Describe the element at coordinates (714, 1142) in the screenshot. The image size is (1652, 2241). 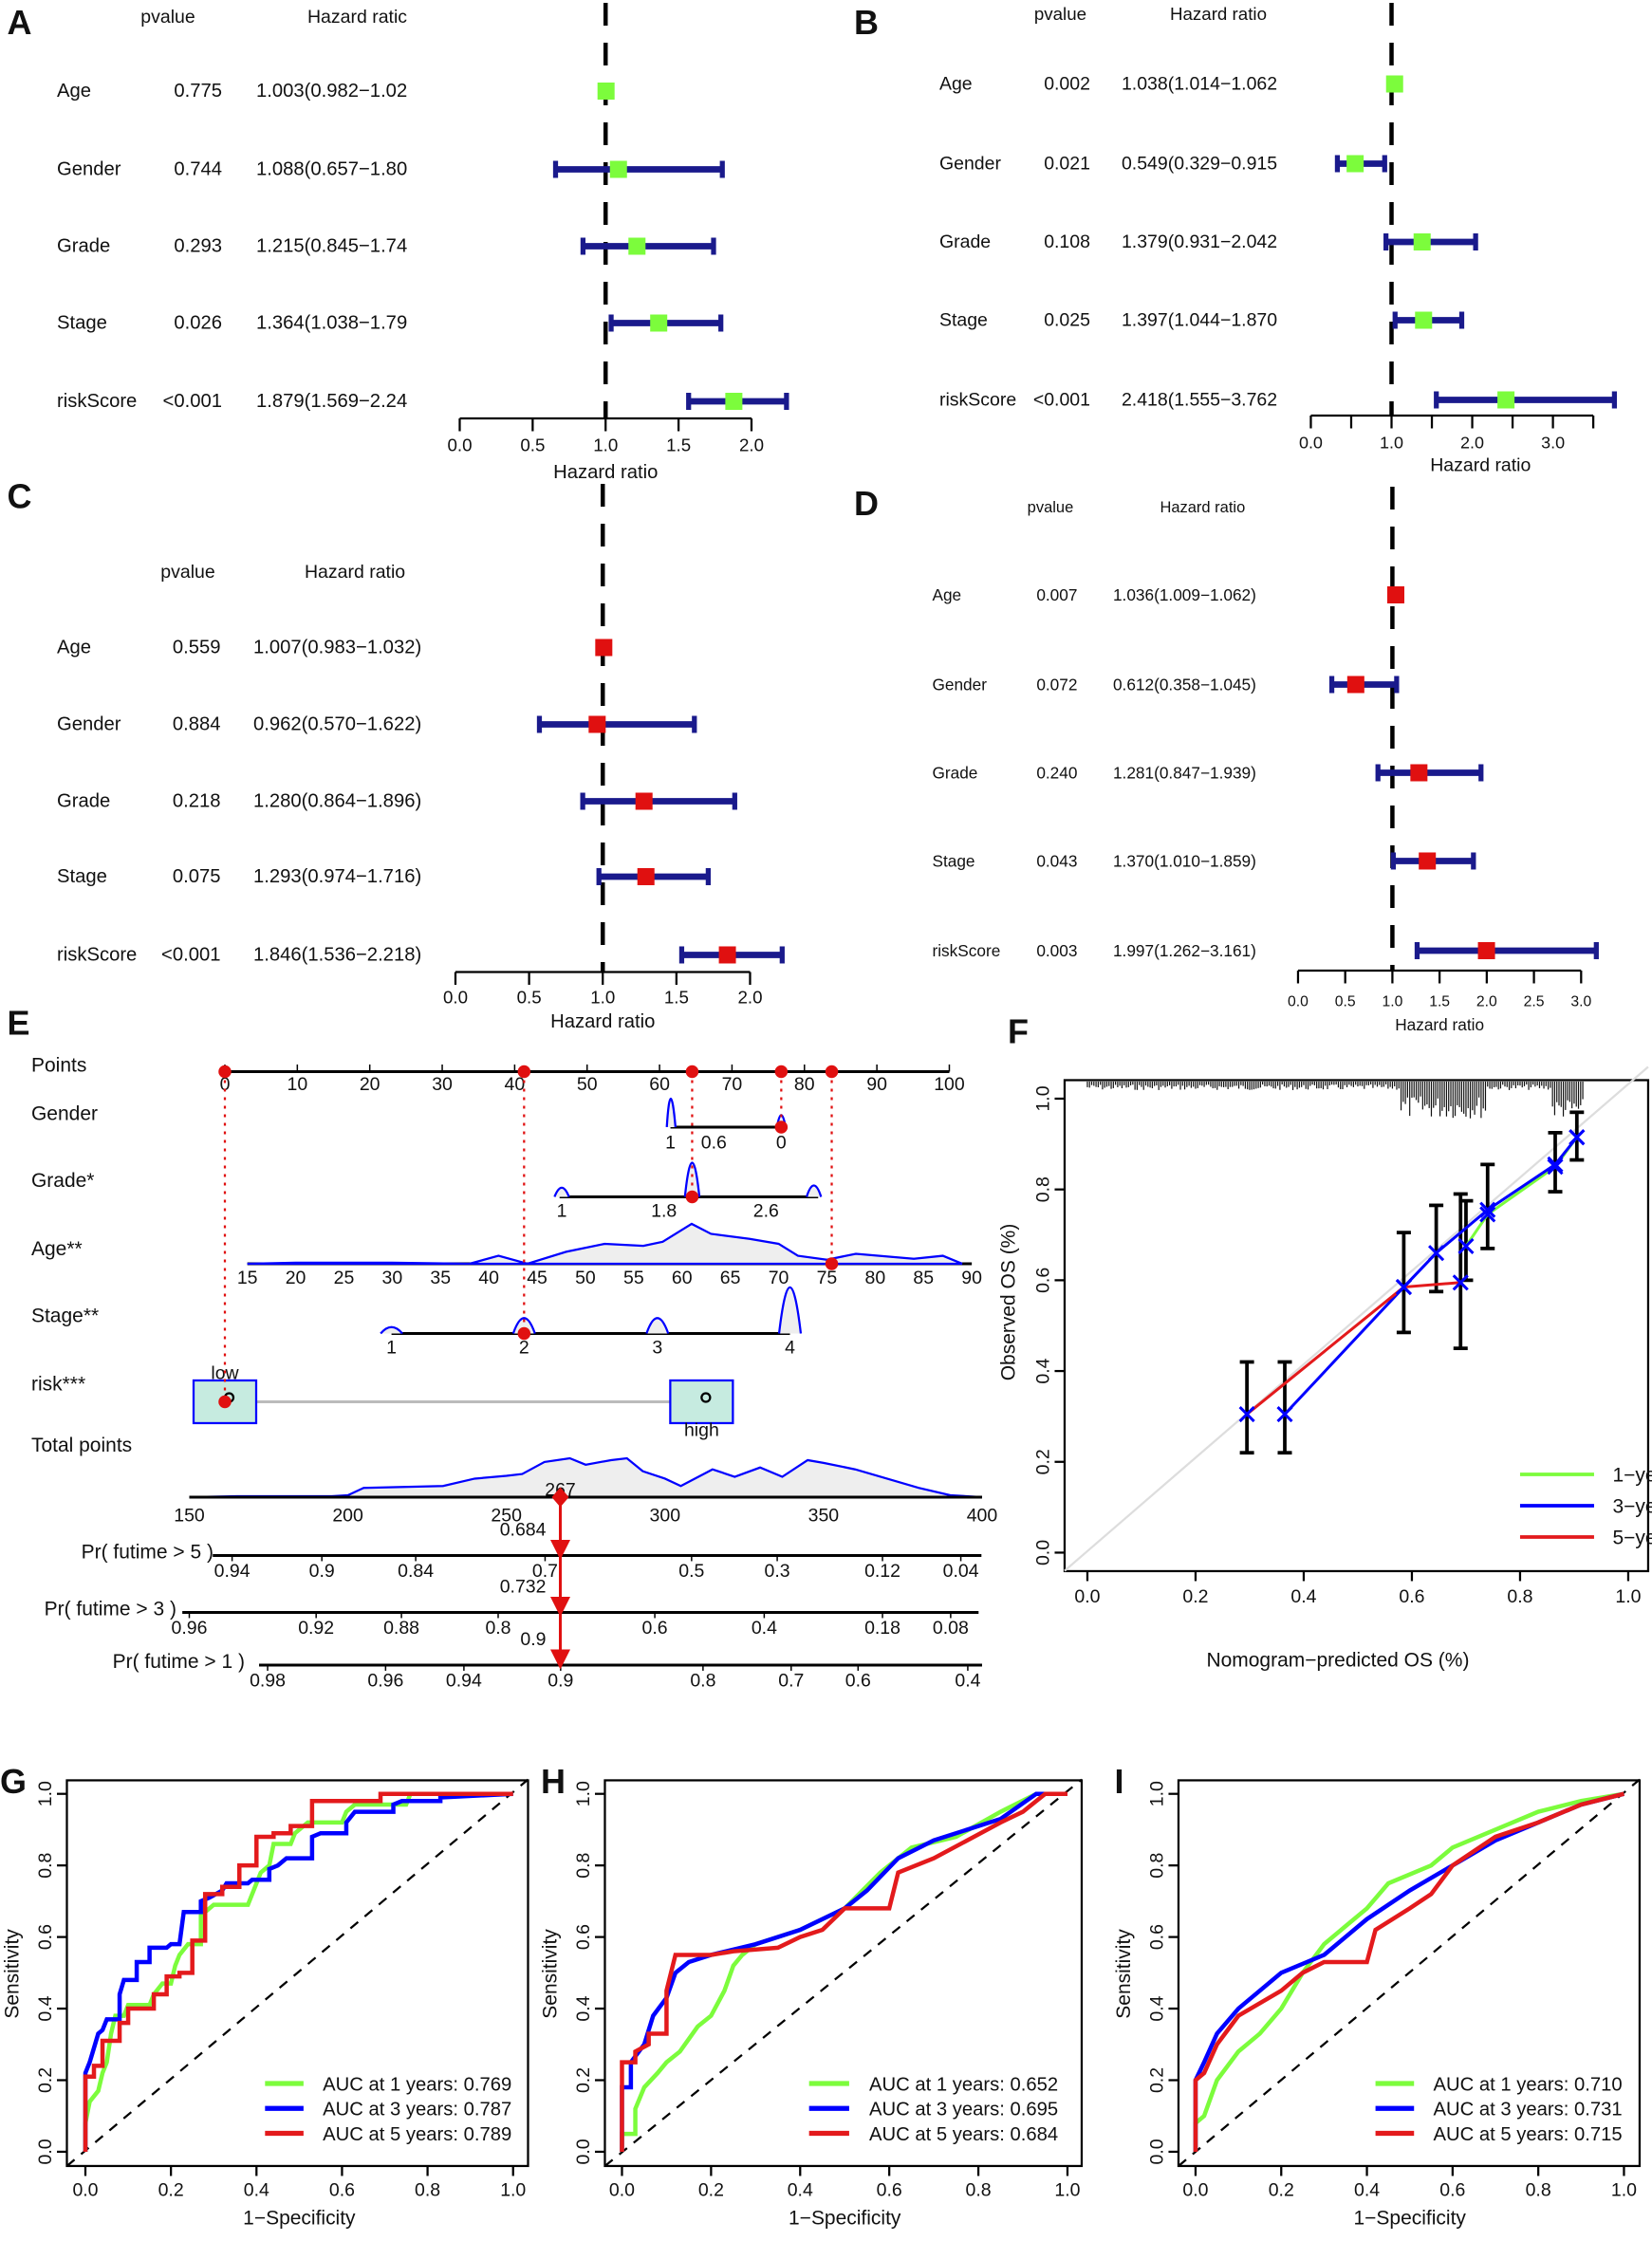
I see `gender-tick-label: 0.6` at that location.